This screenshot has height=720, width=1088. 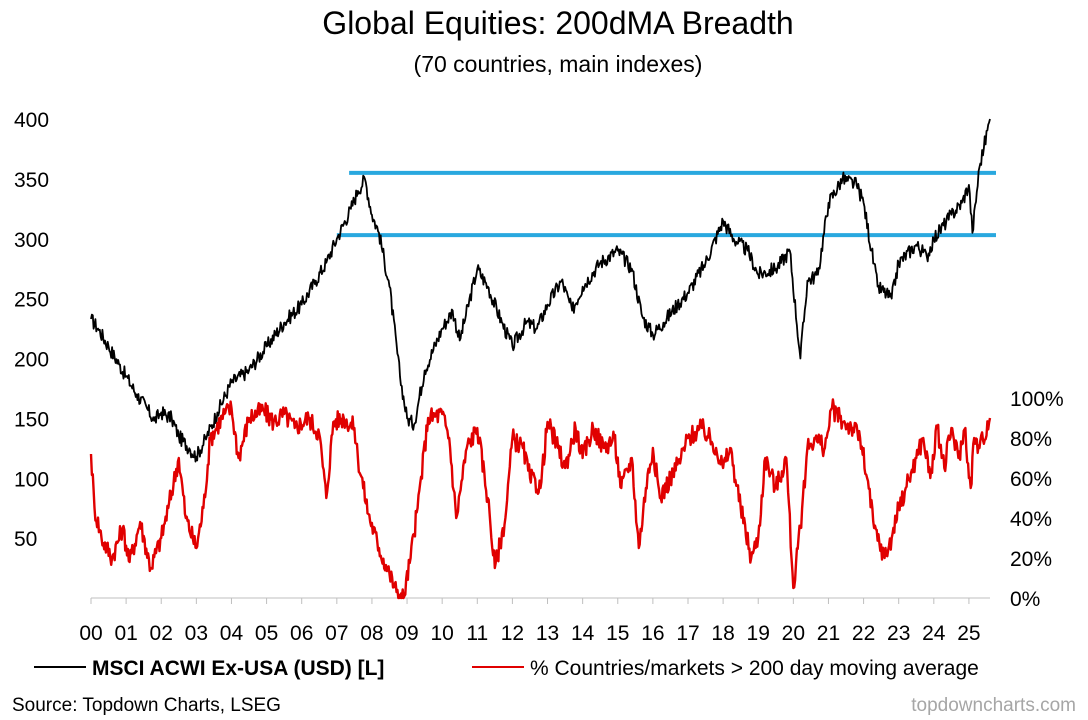 I want to click on source-note: Source: Topdown Charts, LSEG, so click(x=146, y=705).